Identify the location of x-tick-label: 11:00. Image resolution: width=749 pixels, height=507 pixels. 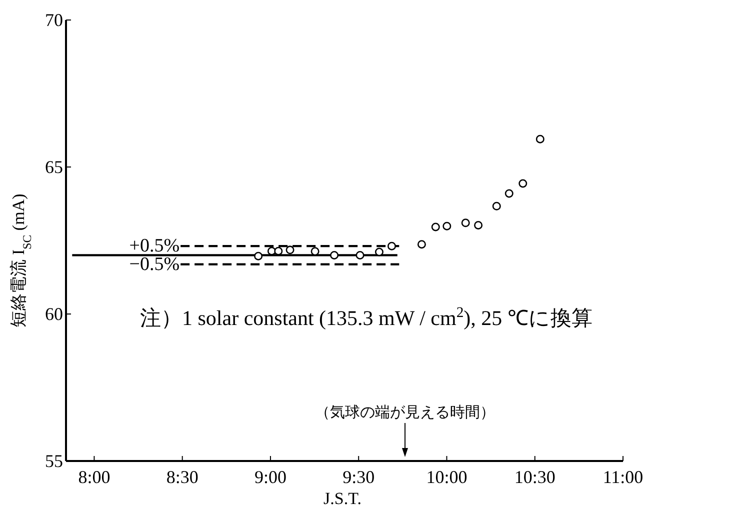
(623, 477).